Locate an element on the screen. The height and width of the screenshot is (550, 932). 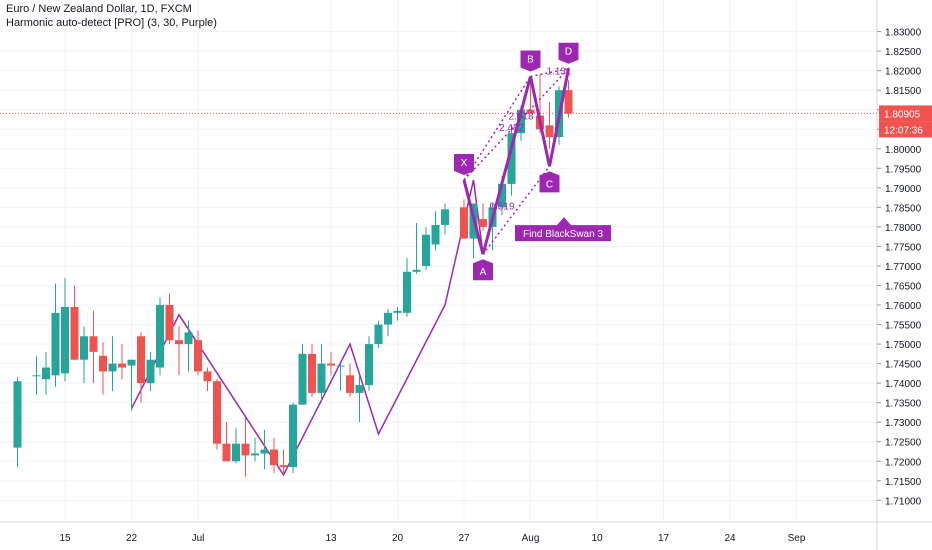
y-tick-label: 1.73000 is located at coordinates (903, 423).